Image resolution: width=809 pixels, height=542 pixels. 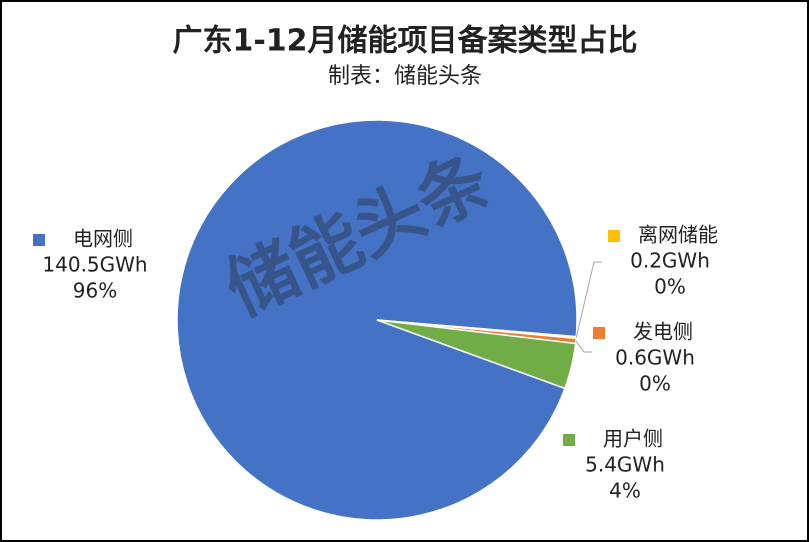 I want to click on chart-title: 广东1-12月储能项目备案类型占比, so click(x=404, y=41).